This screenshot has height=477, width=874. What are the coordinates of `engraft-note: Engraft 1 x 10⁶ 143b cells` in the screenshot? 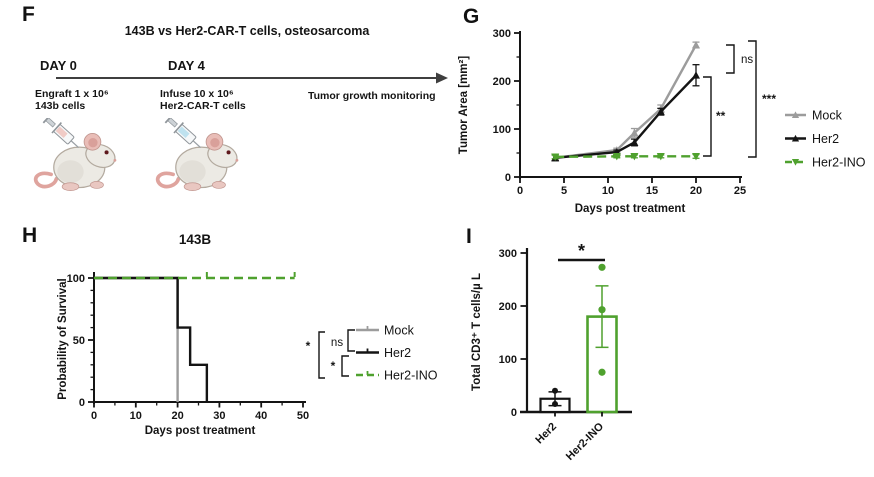 It's located at (72, 100).